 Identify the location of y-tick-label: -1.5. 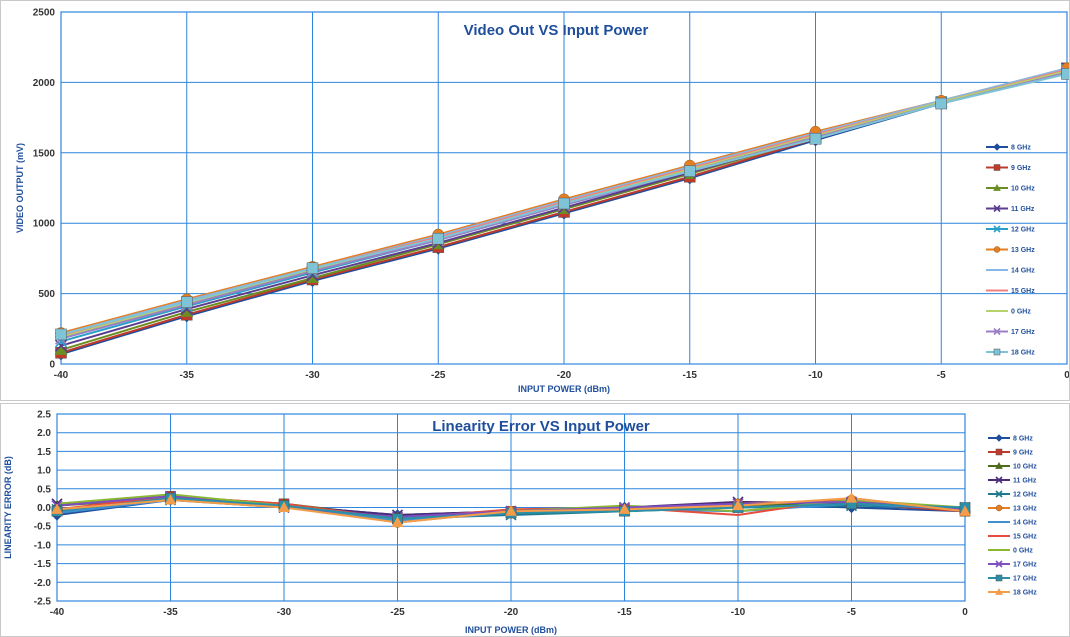
(43, 564).